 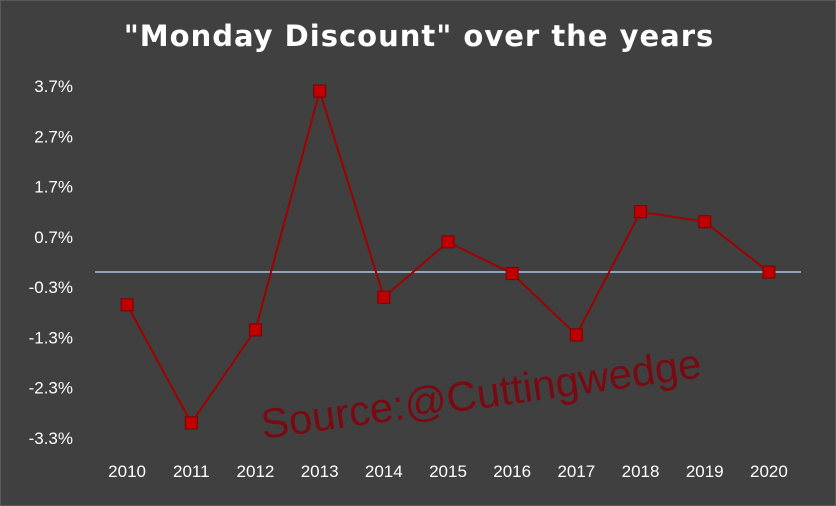 What do you see at coordinates (576, 471) in the screenshot?
I see `x-tick-label: 2017` at bounding box center [576, 471].